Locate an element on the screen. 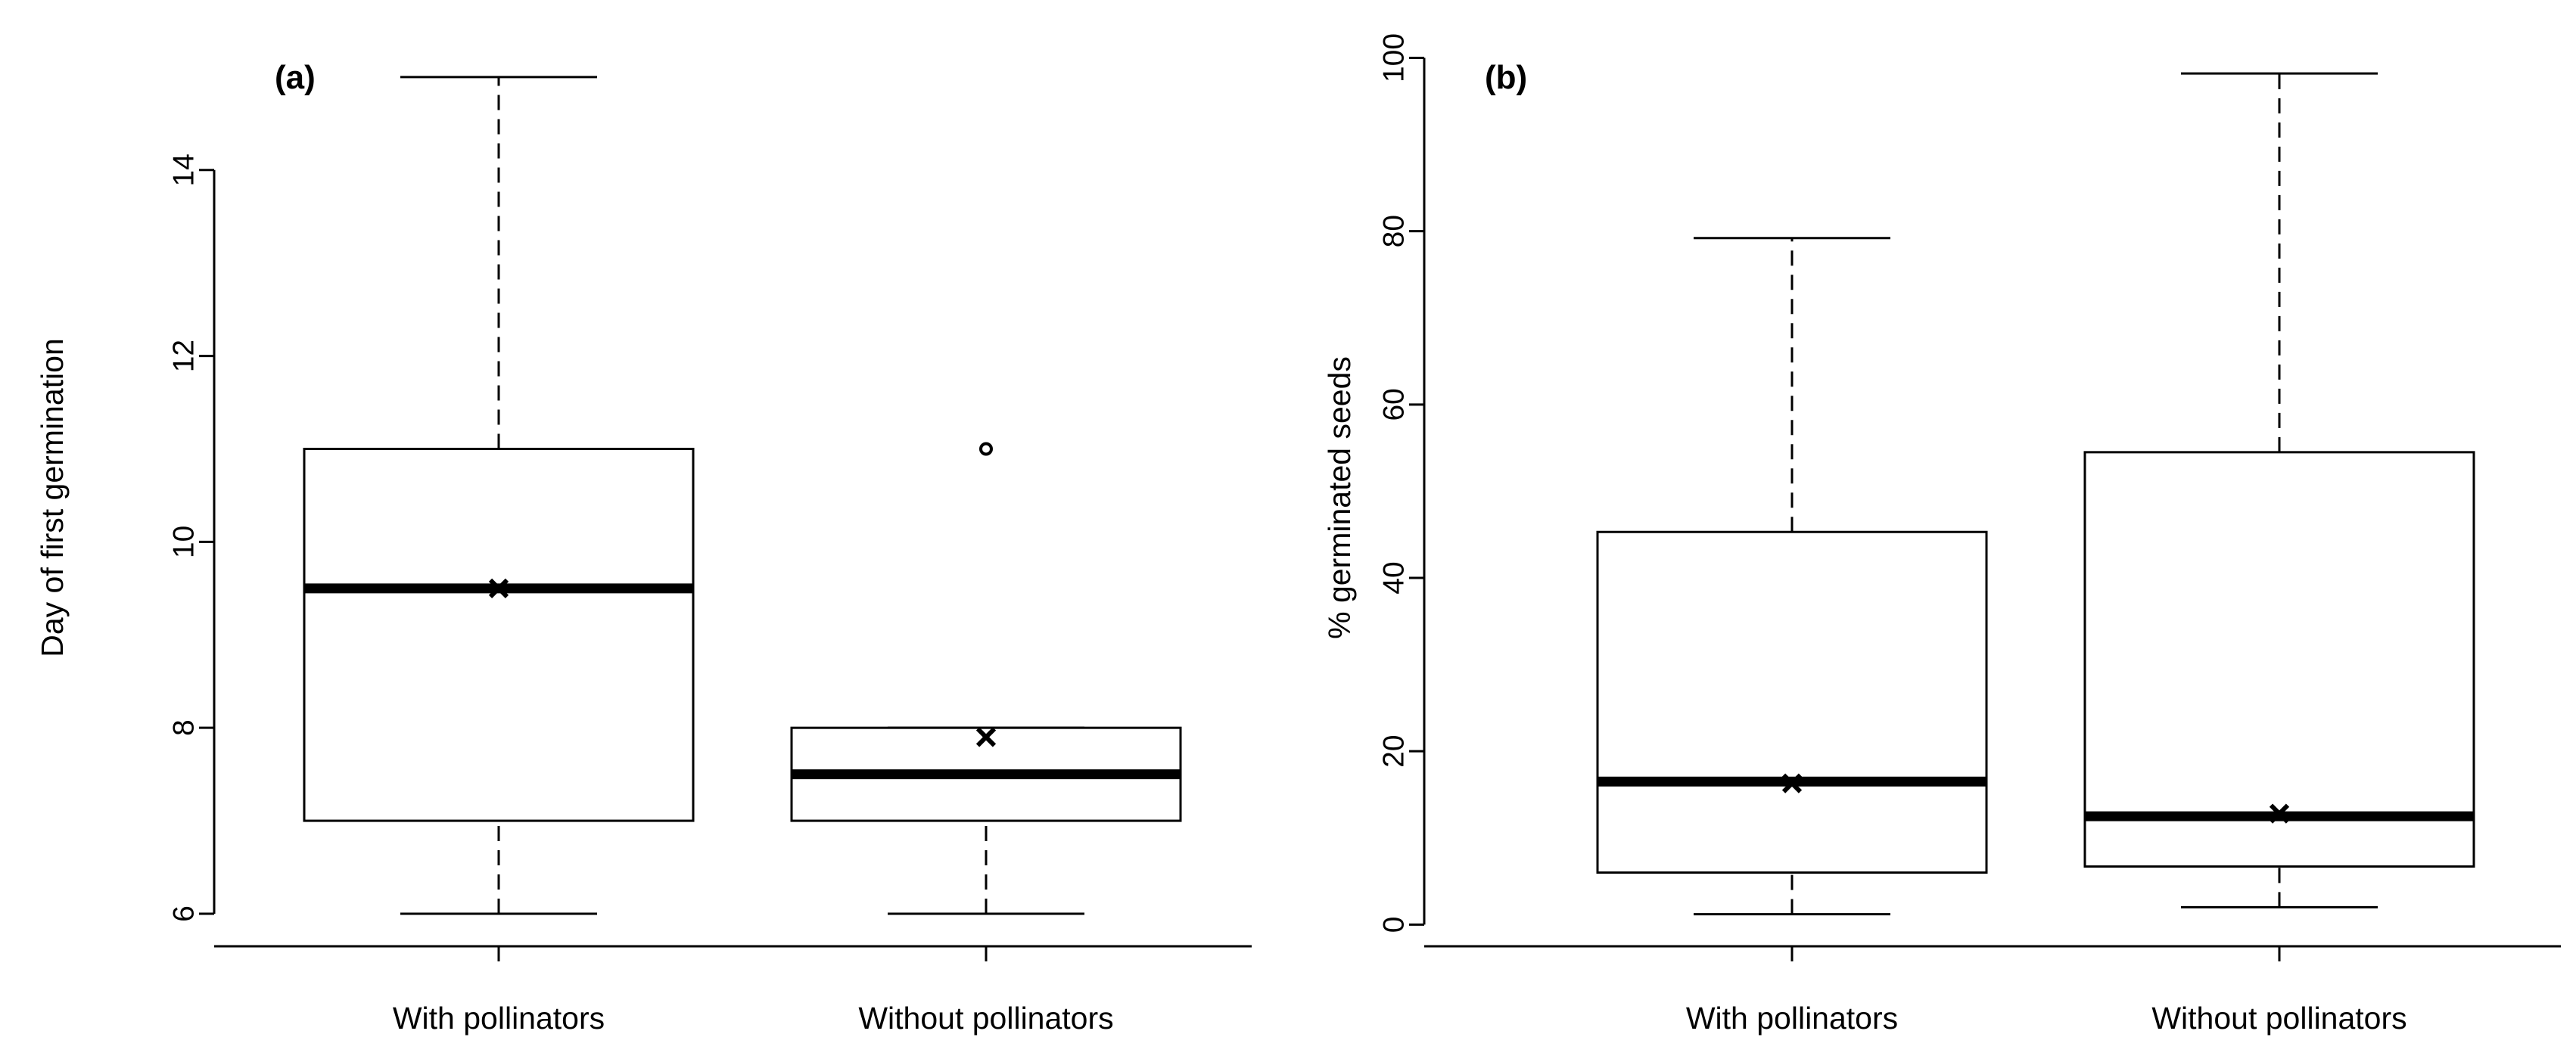 The width and height of the screenshot is (2576, 1062). y-tick-label: 100 is located at coordinates (1393, 58).